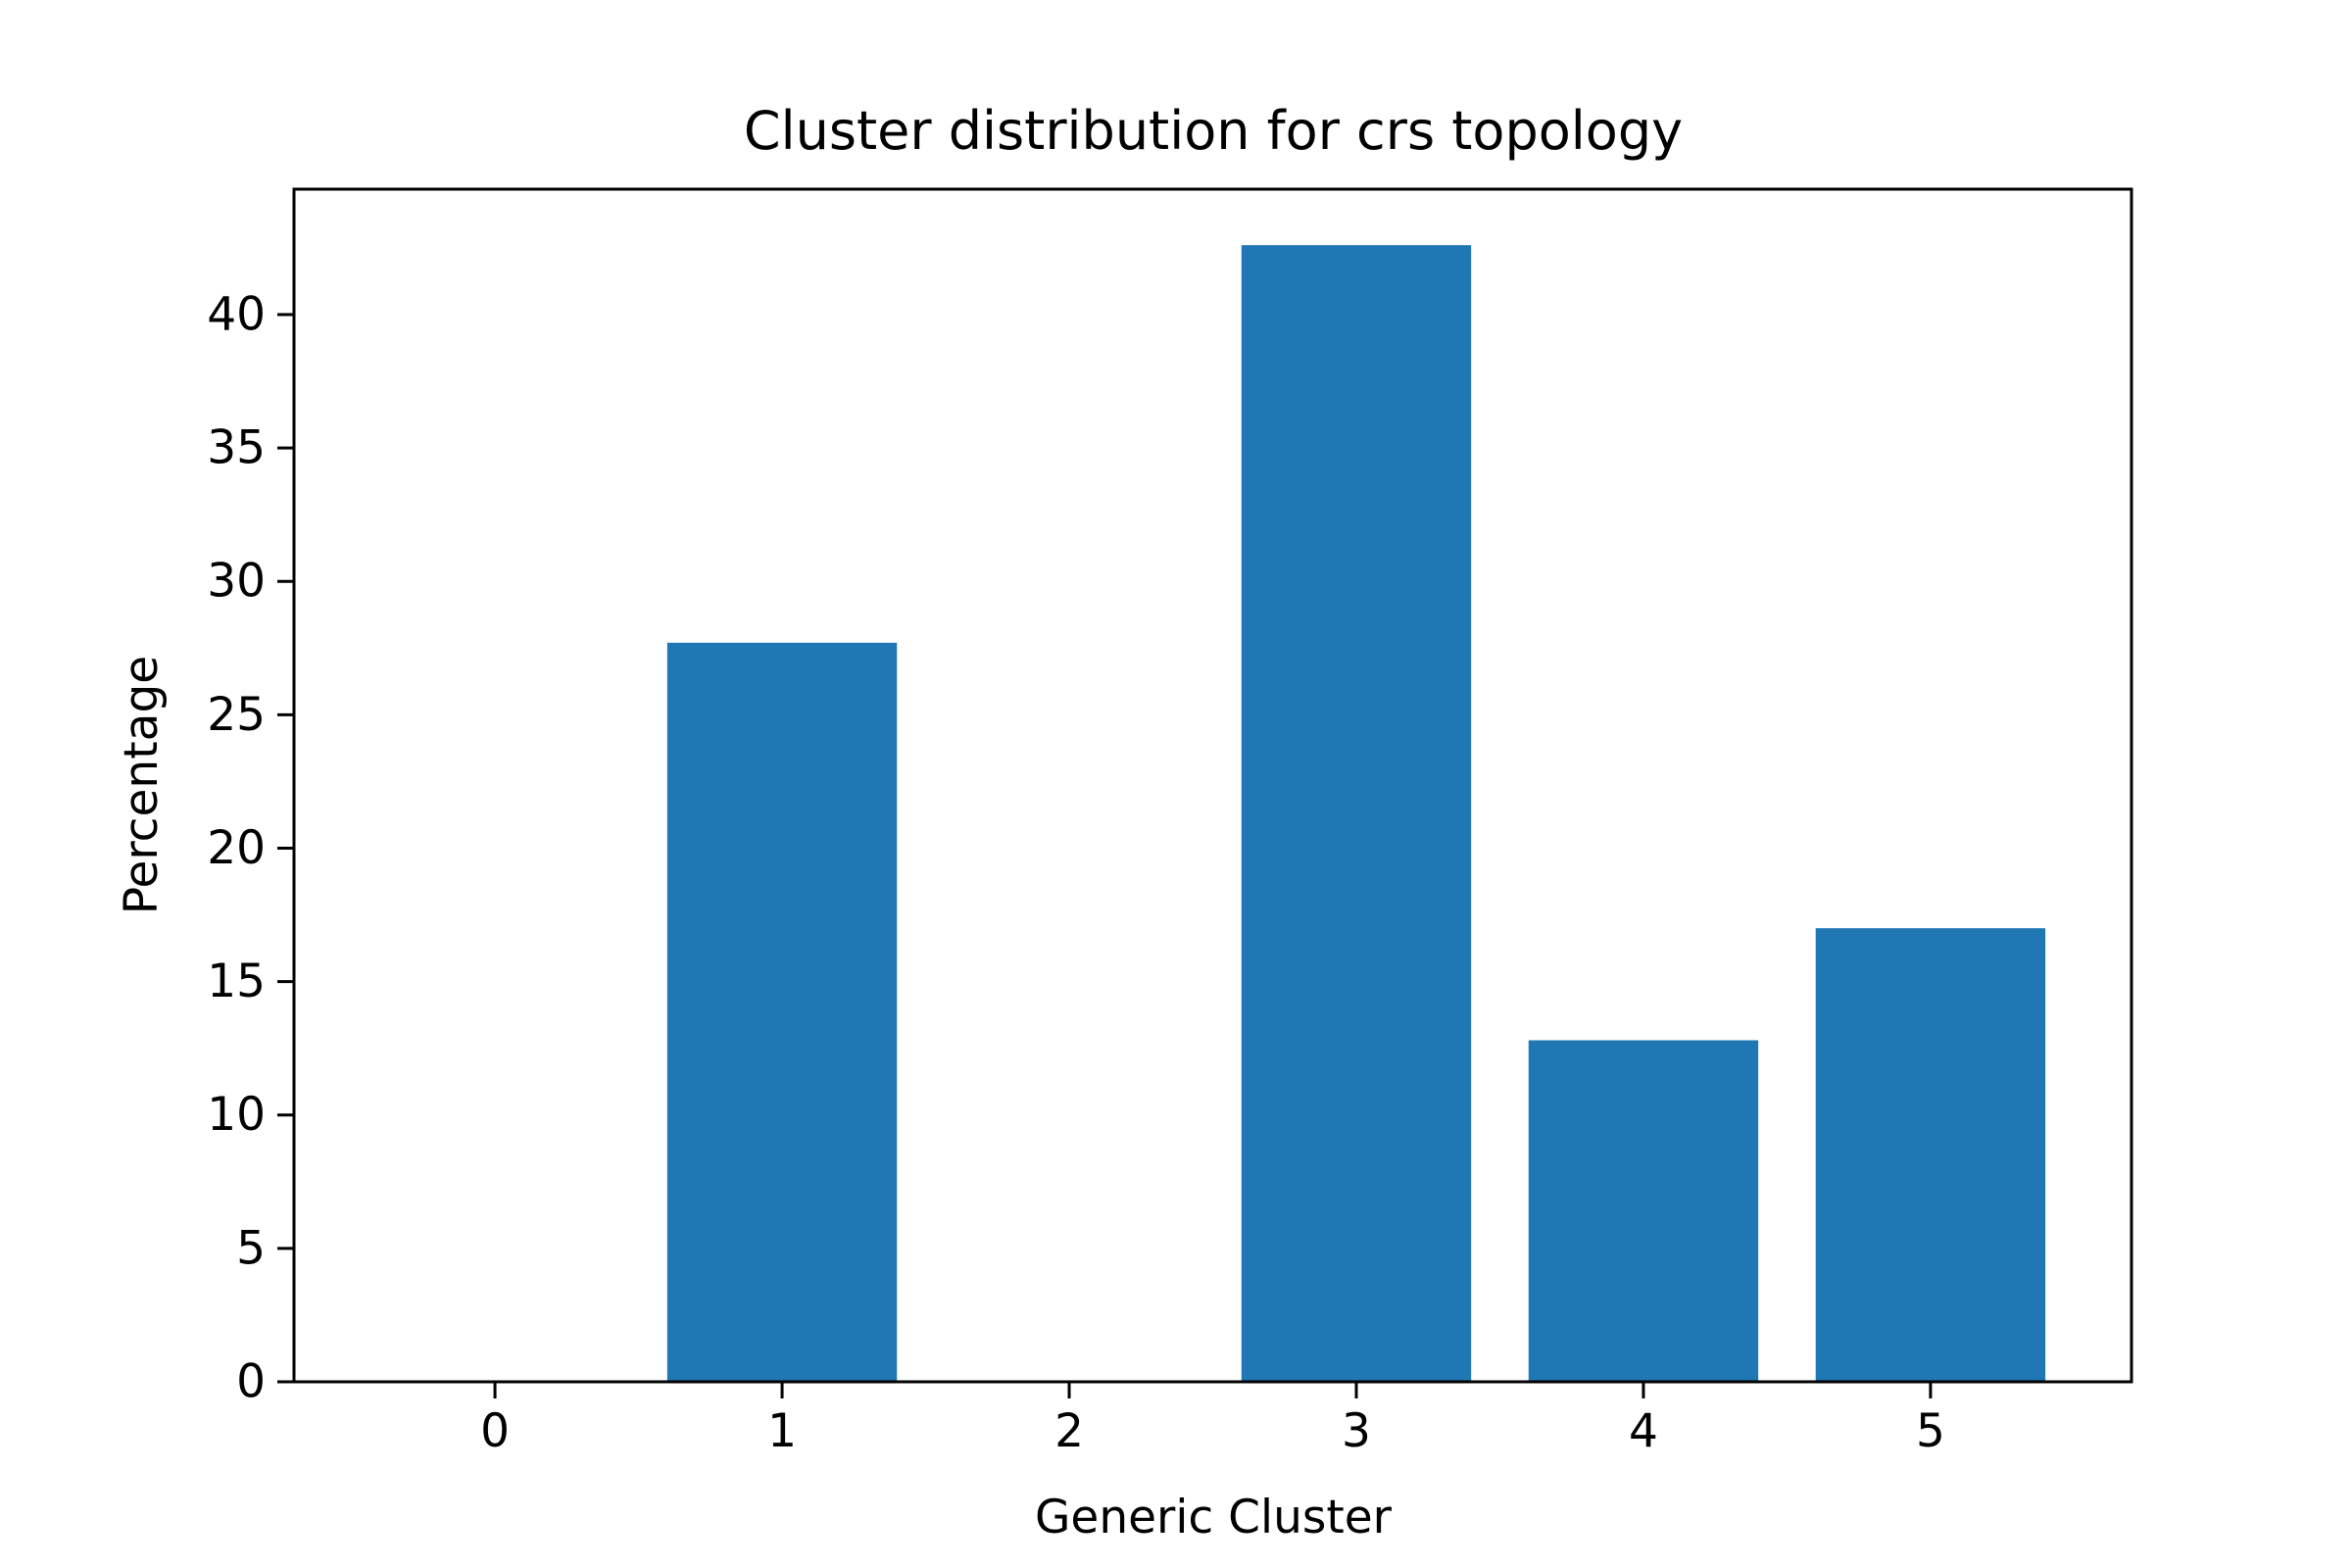 This screenshot has height=1568, width=2352. Describe the element at coordinates (1930, 1431) in the screenshot. I see `x-tick-label: 5` at that location.